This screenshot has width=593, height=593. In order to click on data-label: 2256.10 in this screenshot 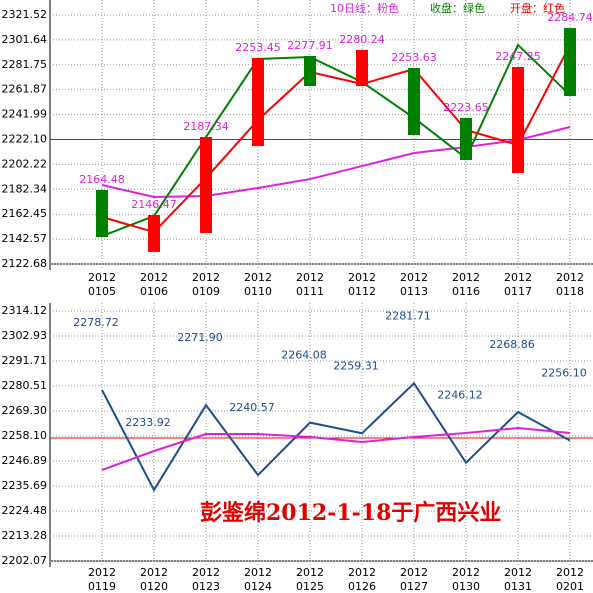, I will do `click(564, 372)`.